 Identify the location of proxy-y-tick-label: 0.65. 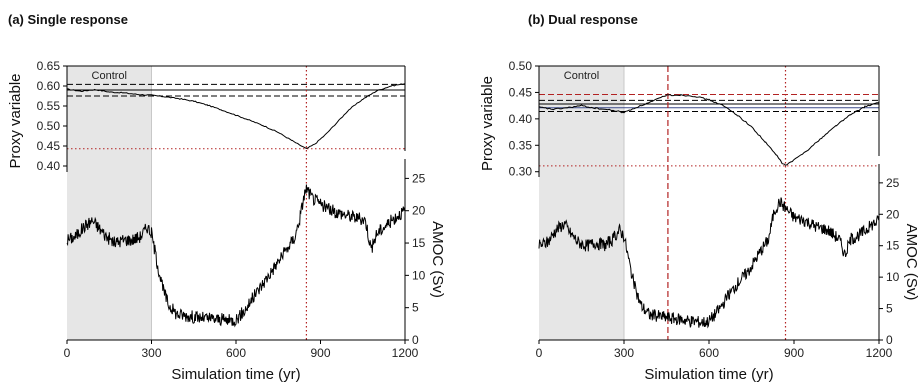
(49, 66).